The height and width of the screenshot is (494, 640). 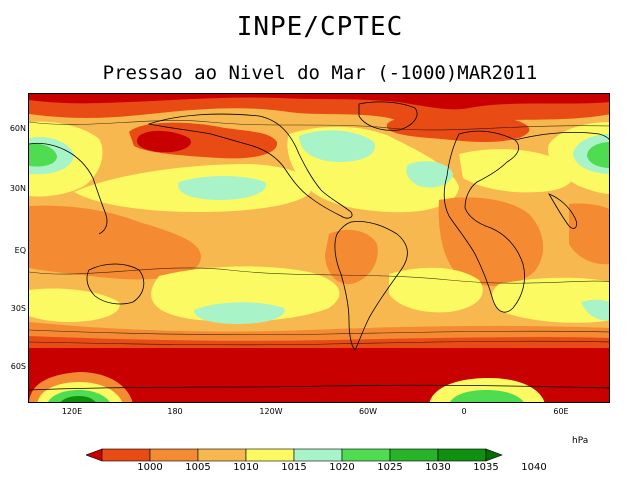 What do you see at coordinates (320, 73) in the screenshot?
I see `map-subtitle: Pressao ao Nivel do Mar (-1000)MAR2011` at bounding box center [320, 73].